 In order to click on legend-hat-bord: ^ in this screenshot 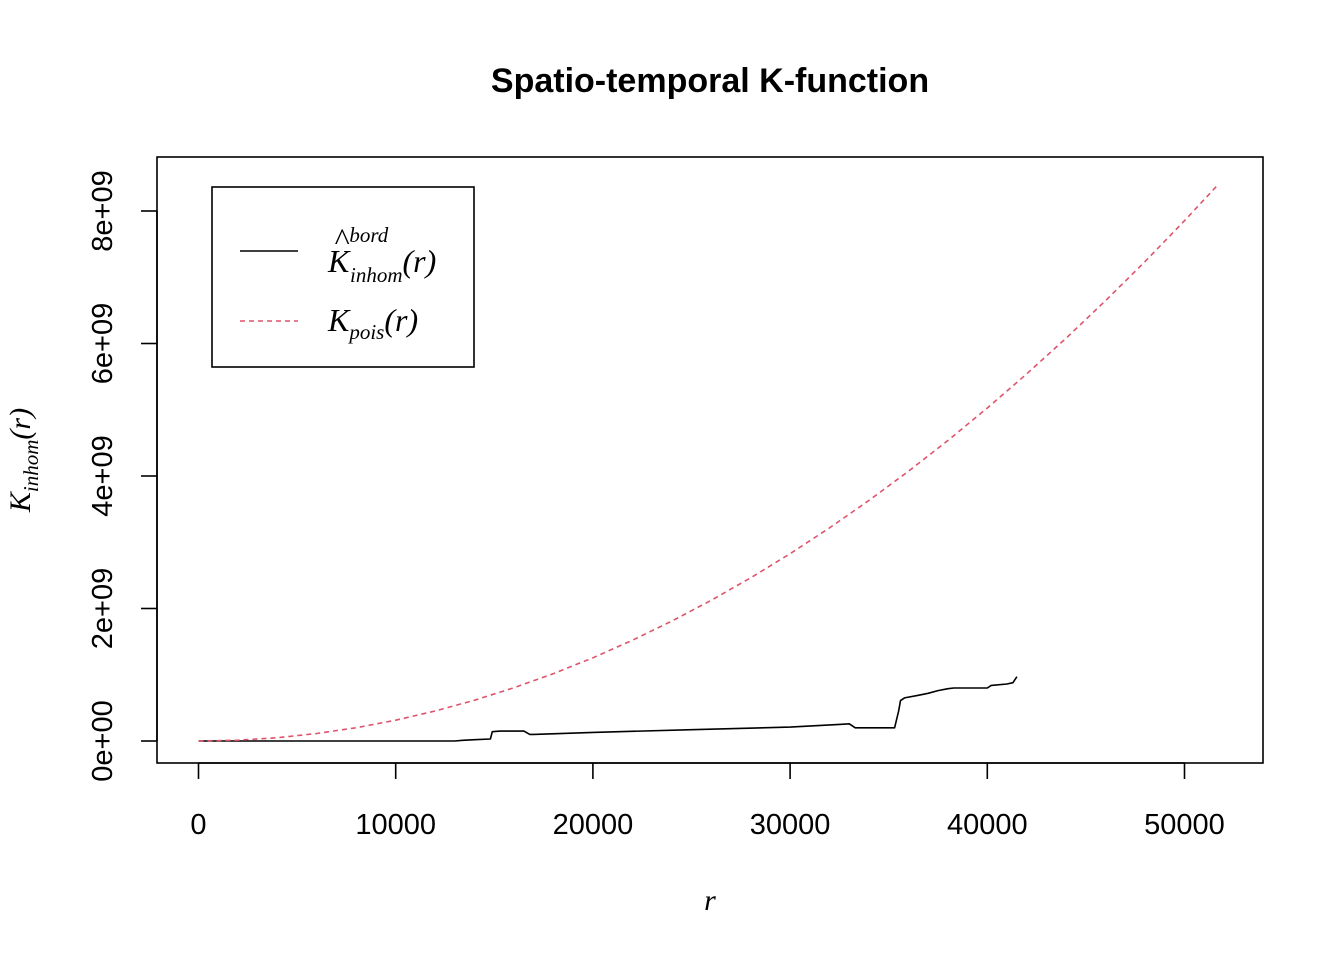, I will do `click(342, 239)`.